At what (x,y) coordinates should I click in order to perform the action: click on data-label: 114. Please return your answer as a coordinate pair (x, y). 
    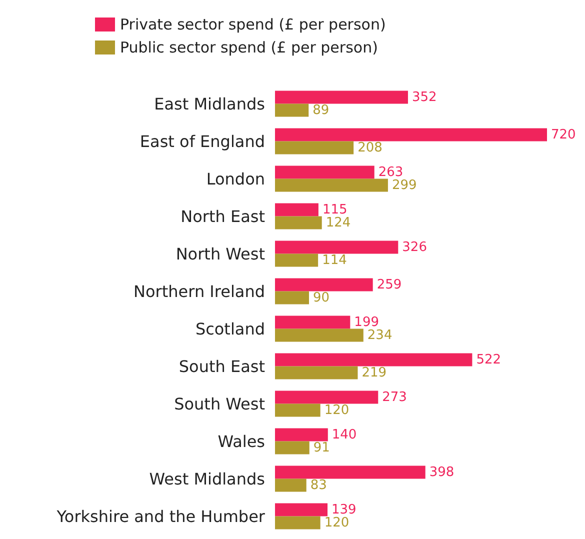
    Looking at the image, I should click on (334, 260).